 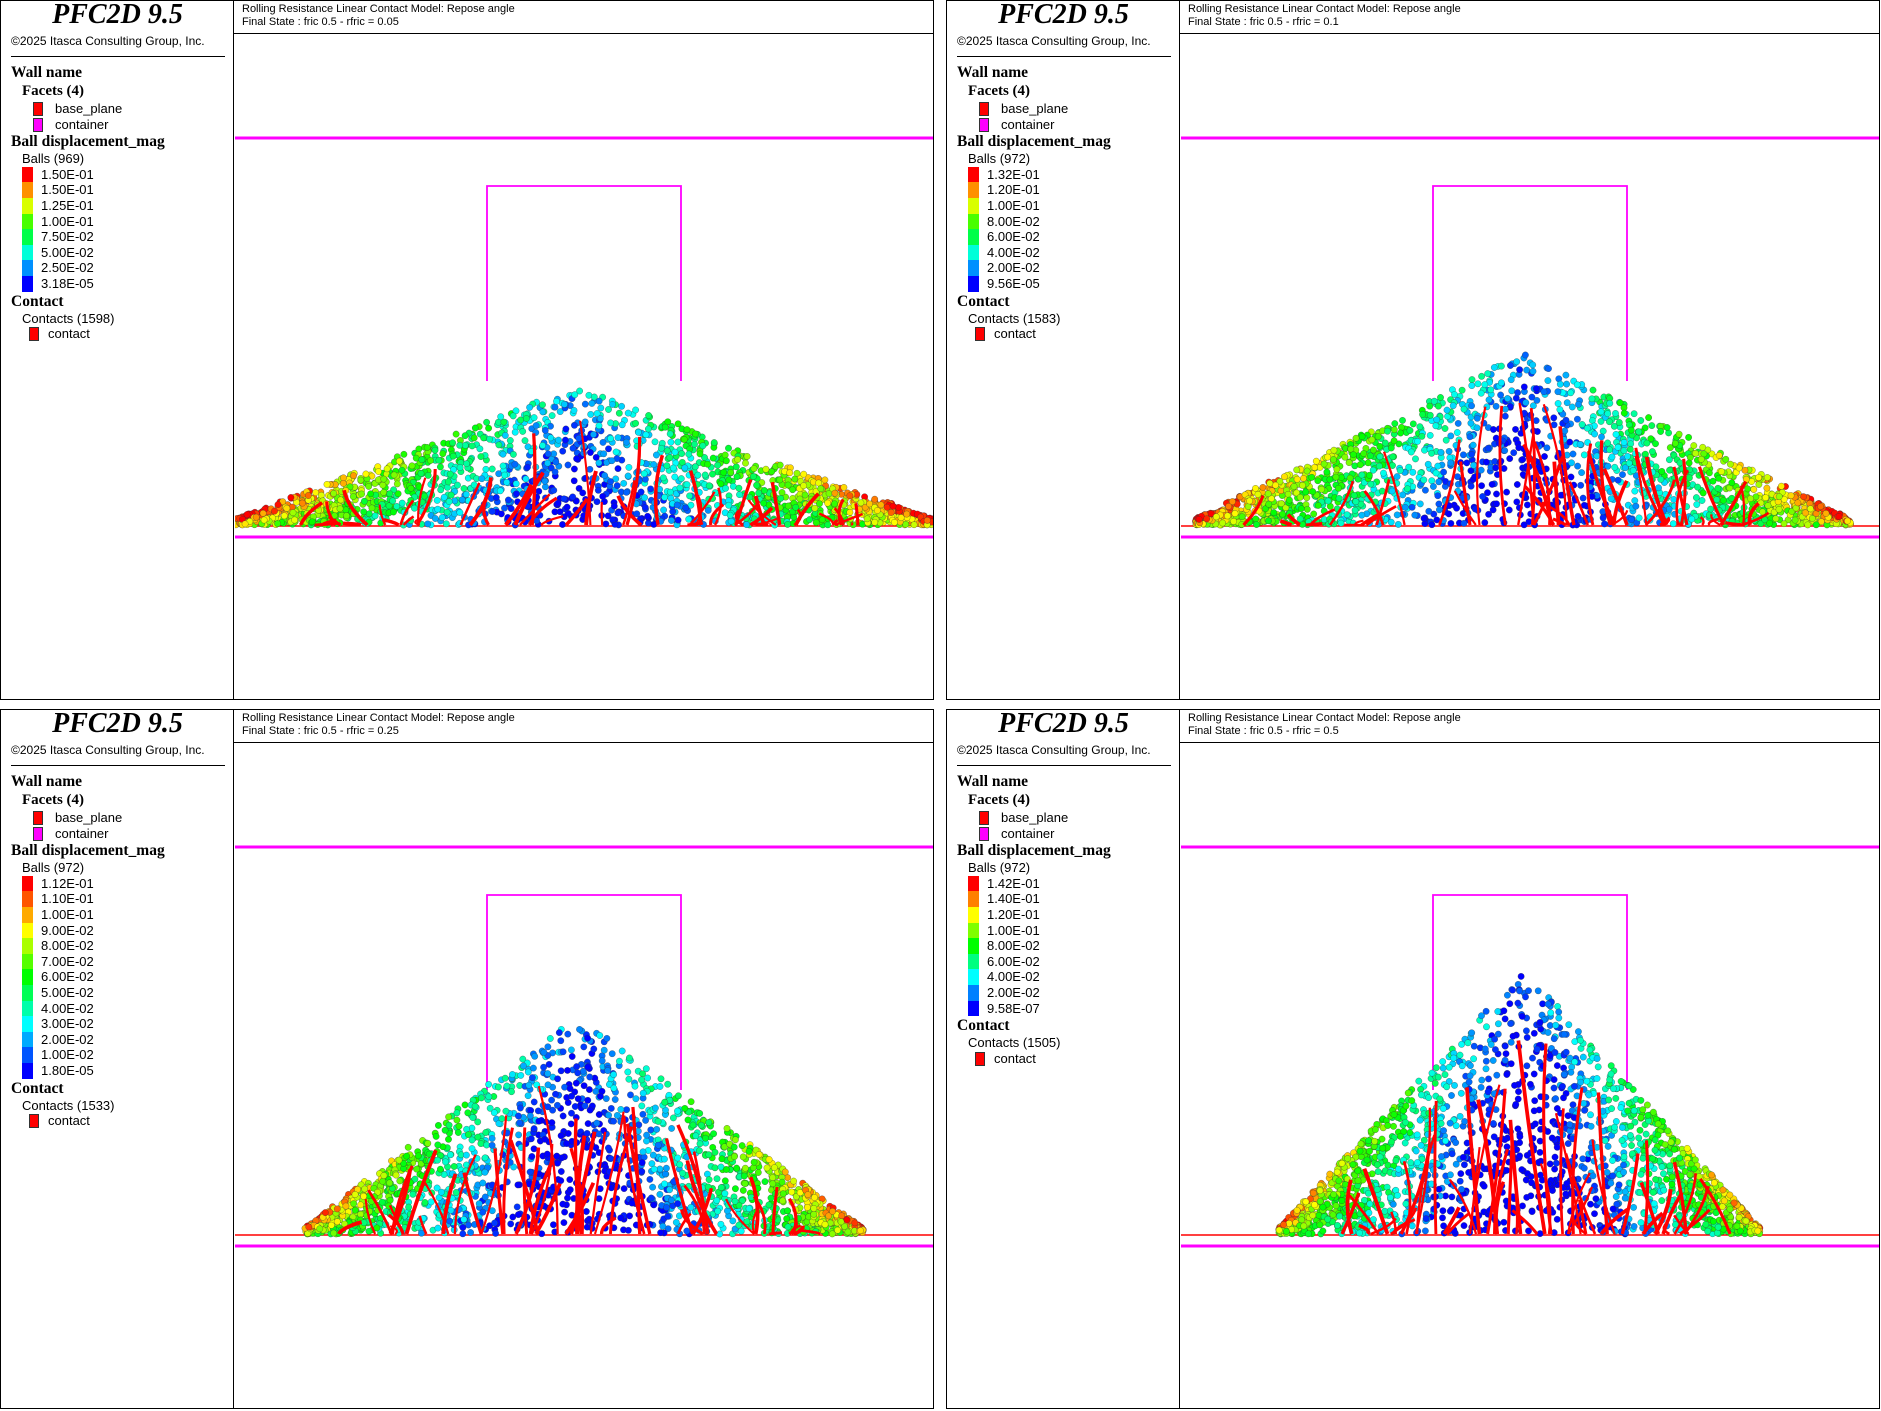 What do you see at coordinates (1067, 190) in the screenshot?
I see `color-scale-entry: 1.20E-01` at bounding box center [1067, 190].